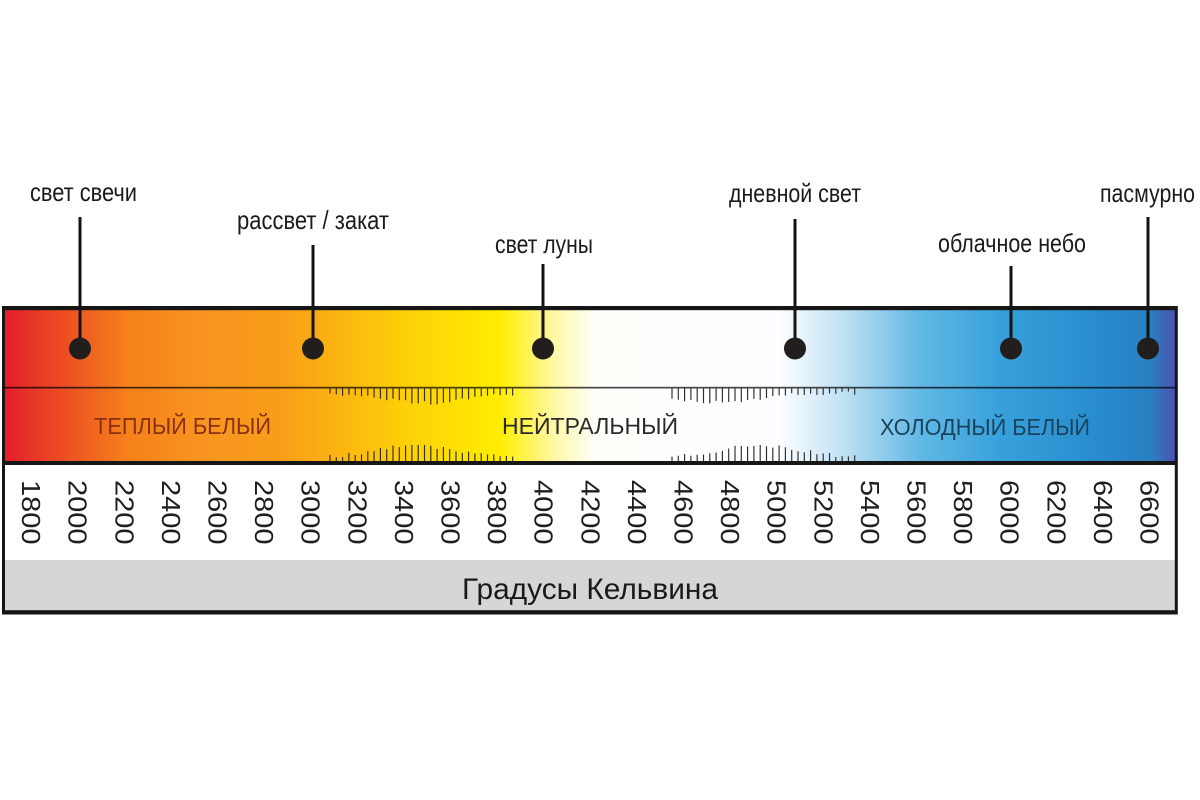 This screenshot has width=1200, height=800. What do you see at coordinates (31, 512) in the screenshot?
I see `svg-text: 1800` at bounding box center [31, 512].